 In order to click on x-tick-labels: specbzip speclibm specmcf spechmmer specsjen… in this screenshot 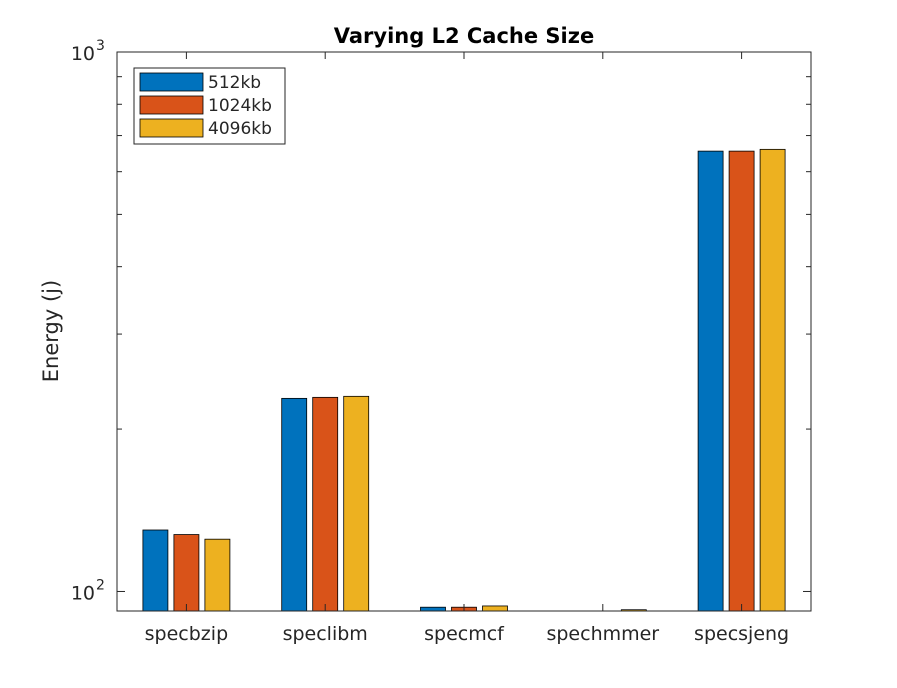, I will do `click(467, 634)`.